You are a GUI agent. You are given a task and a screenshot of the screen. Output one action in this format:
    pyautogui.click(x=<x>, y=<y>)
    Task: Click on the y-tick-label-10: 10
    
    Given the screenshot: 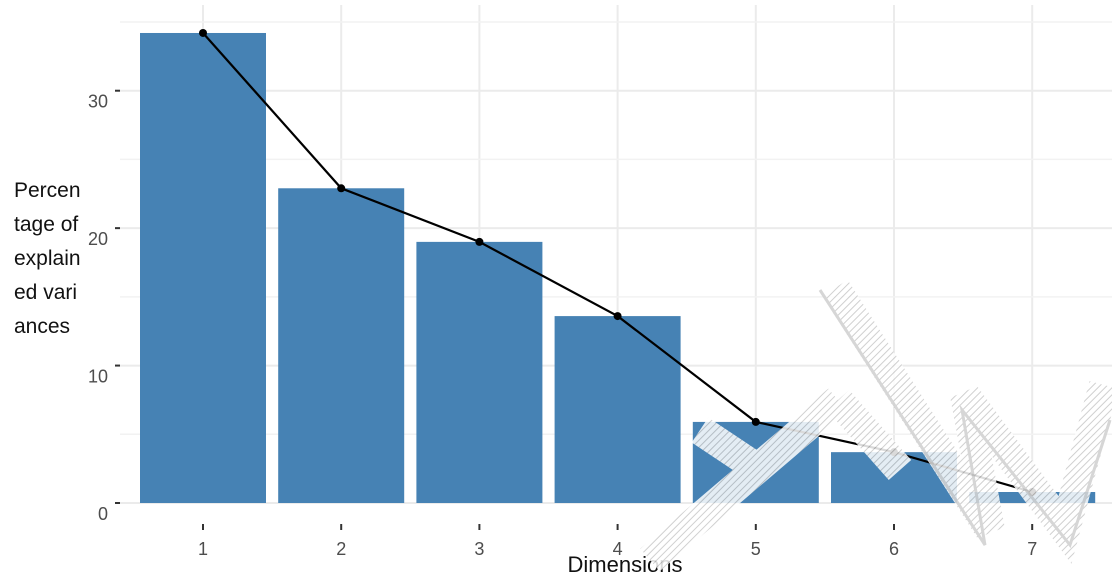 What is the action you would take?
    pyautogui.click(x=98, y=377)
    